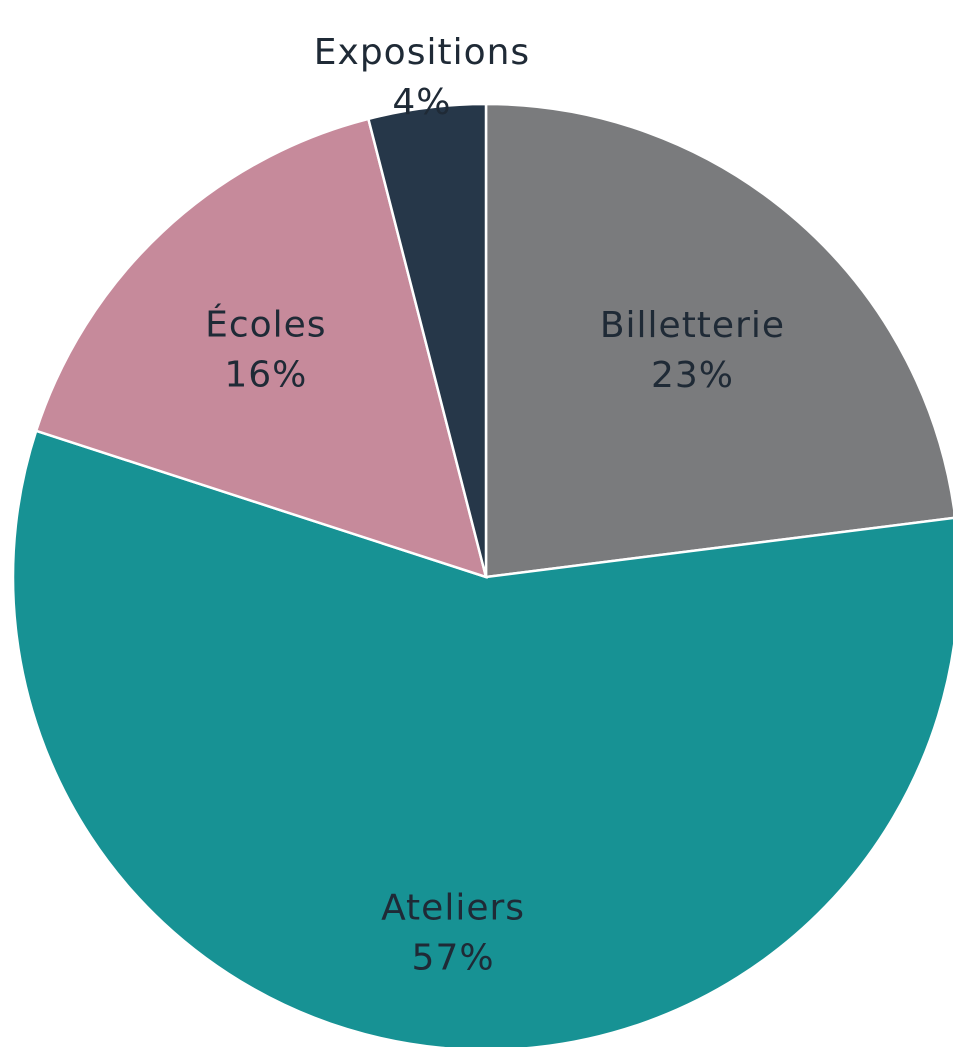  What do you see at coordinates (453, 957) in the screenshot?
I see `slice-value-label: 57%` at bounding box center [453, 957].